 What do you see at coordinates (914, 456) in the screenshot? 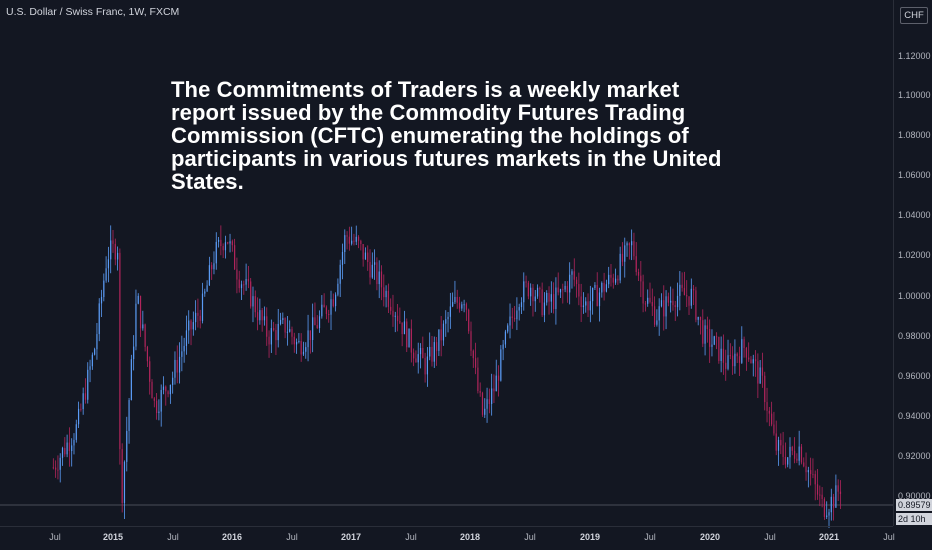
I see `y-tick-label: 0.92000` at bounding box center [914, 456].